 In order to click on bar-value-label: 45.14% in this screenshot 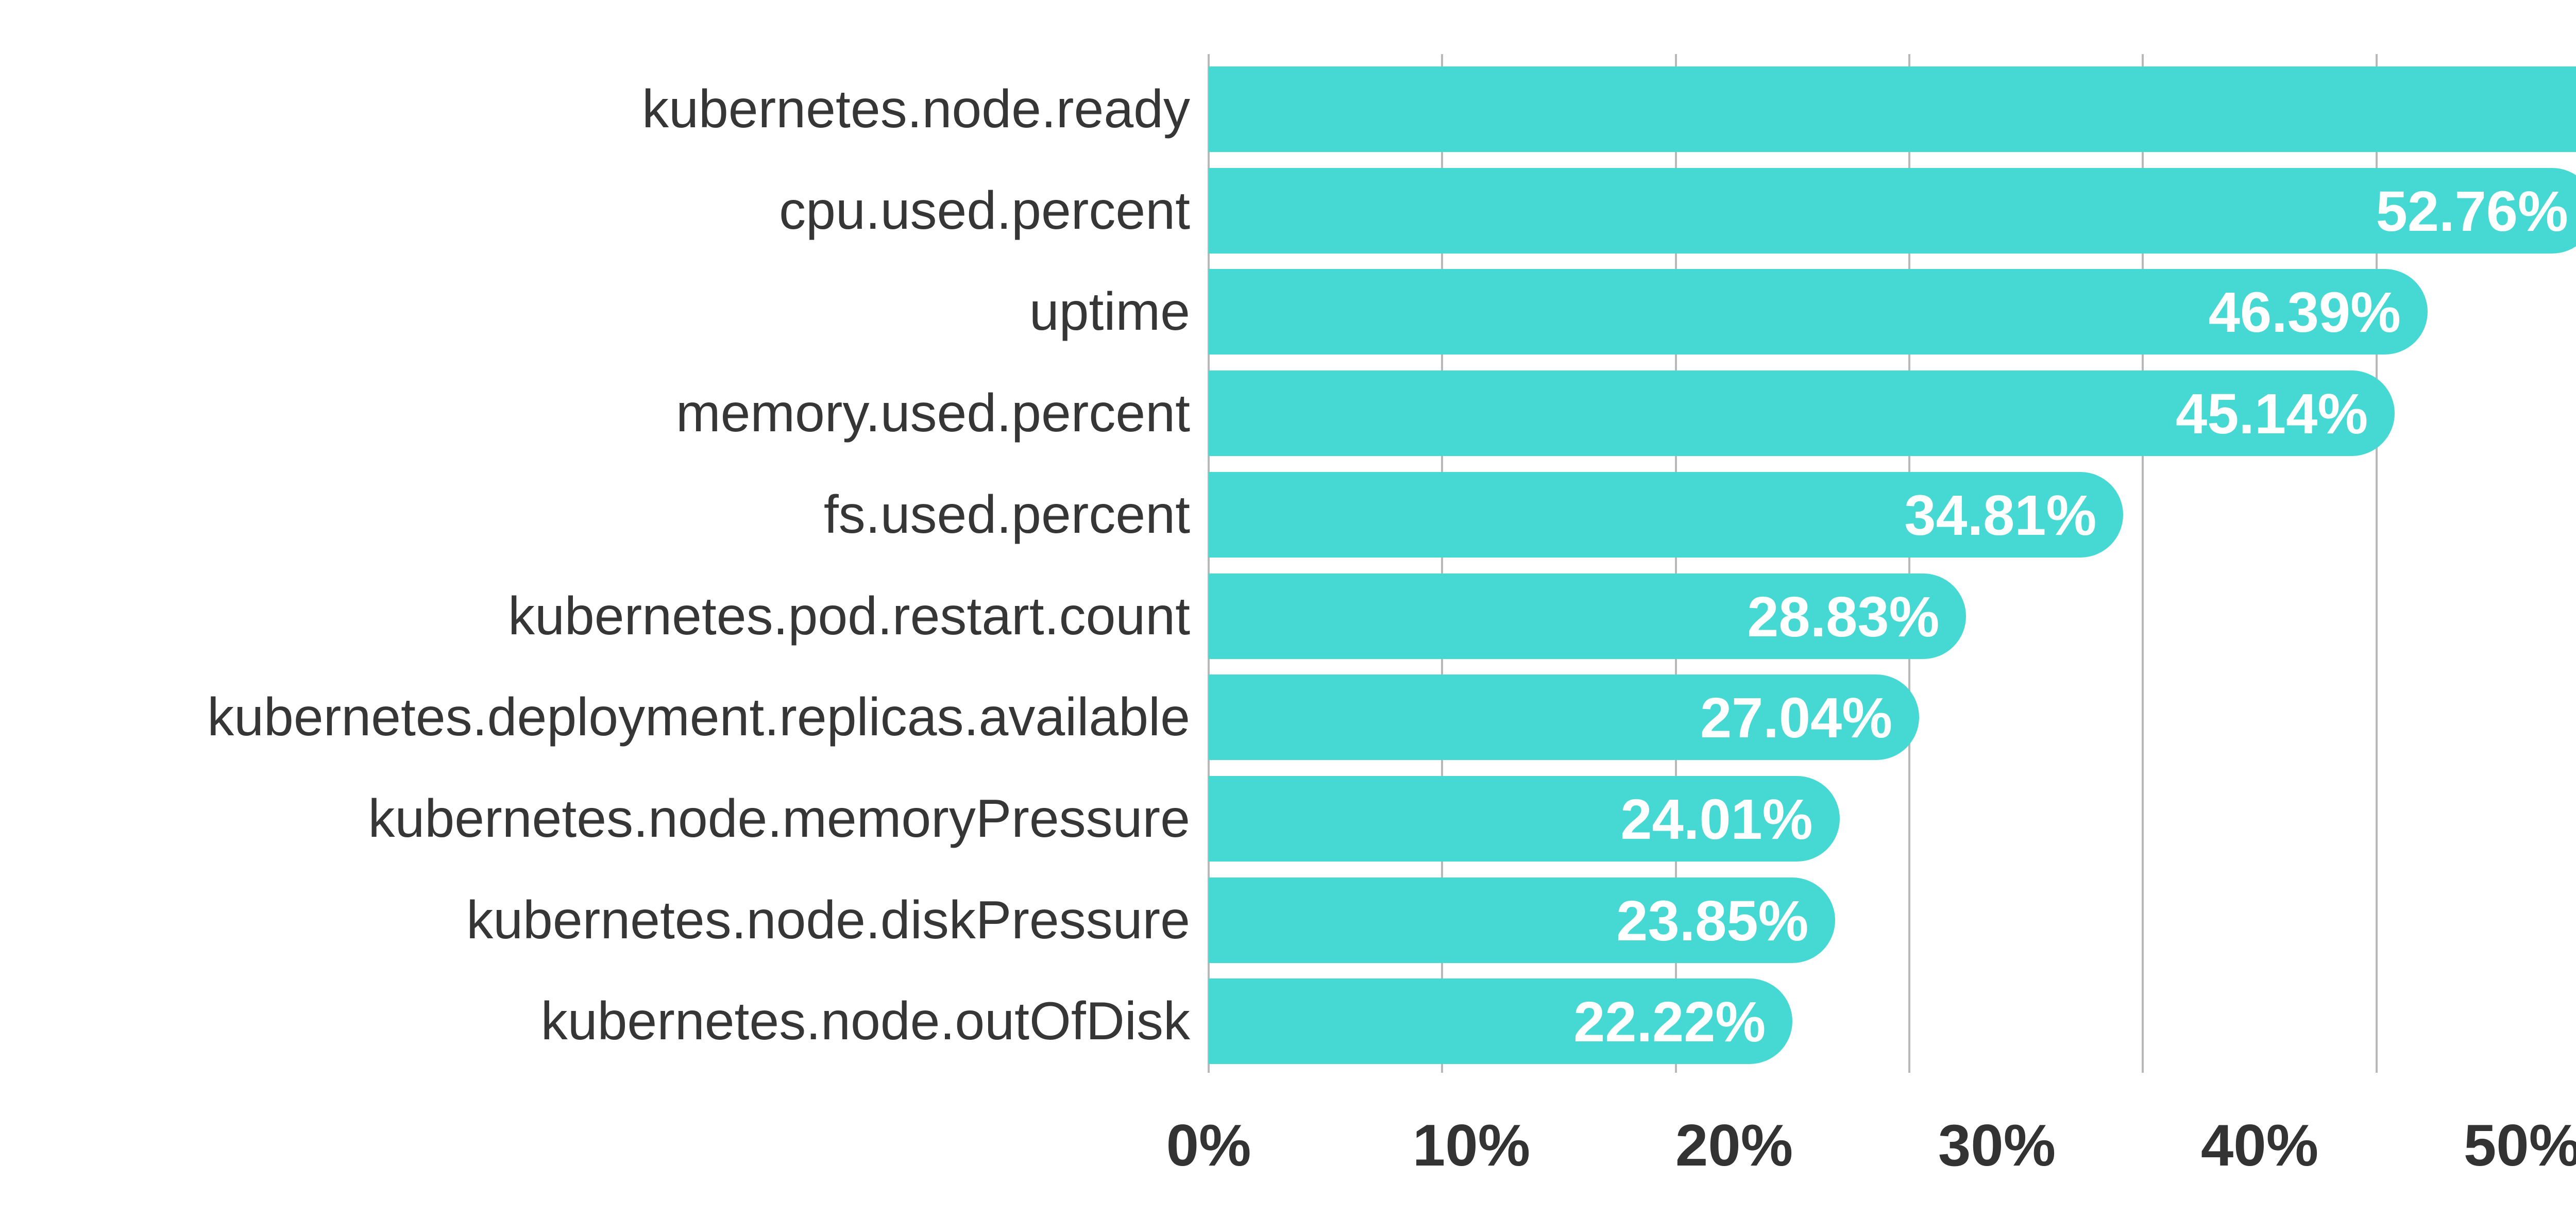, I will do `click(2272, 414)`.